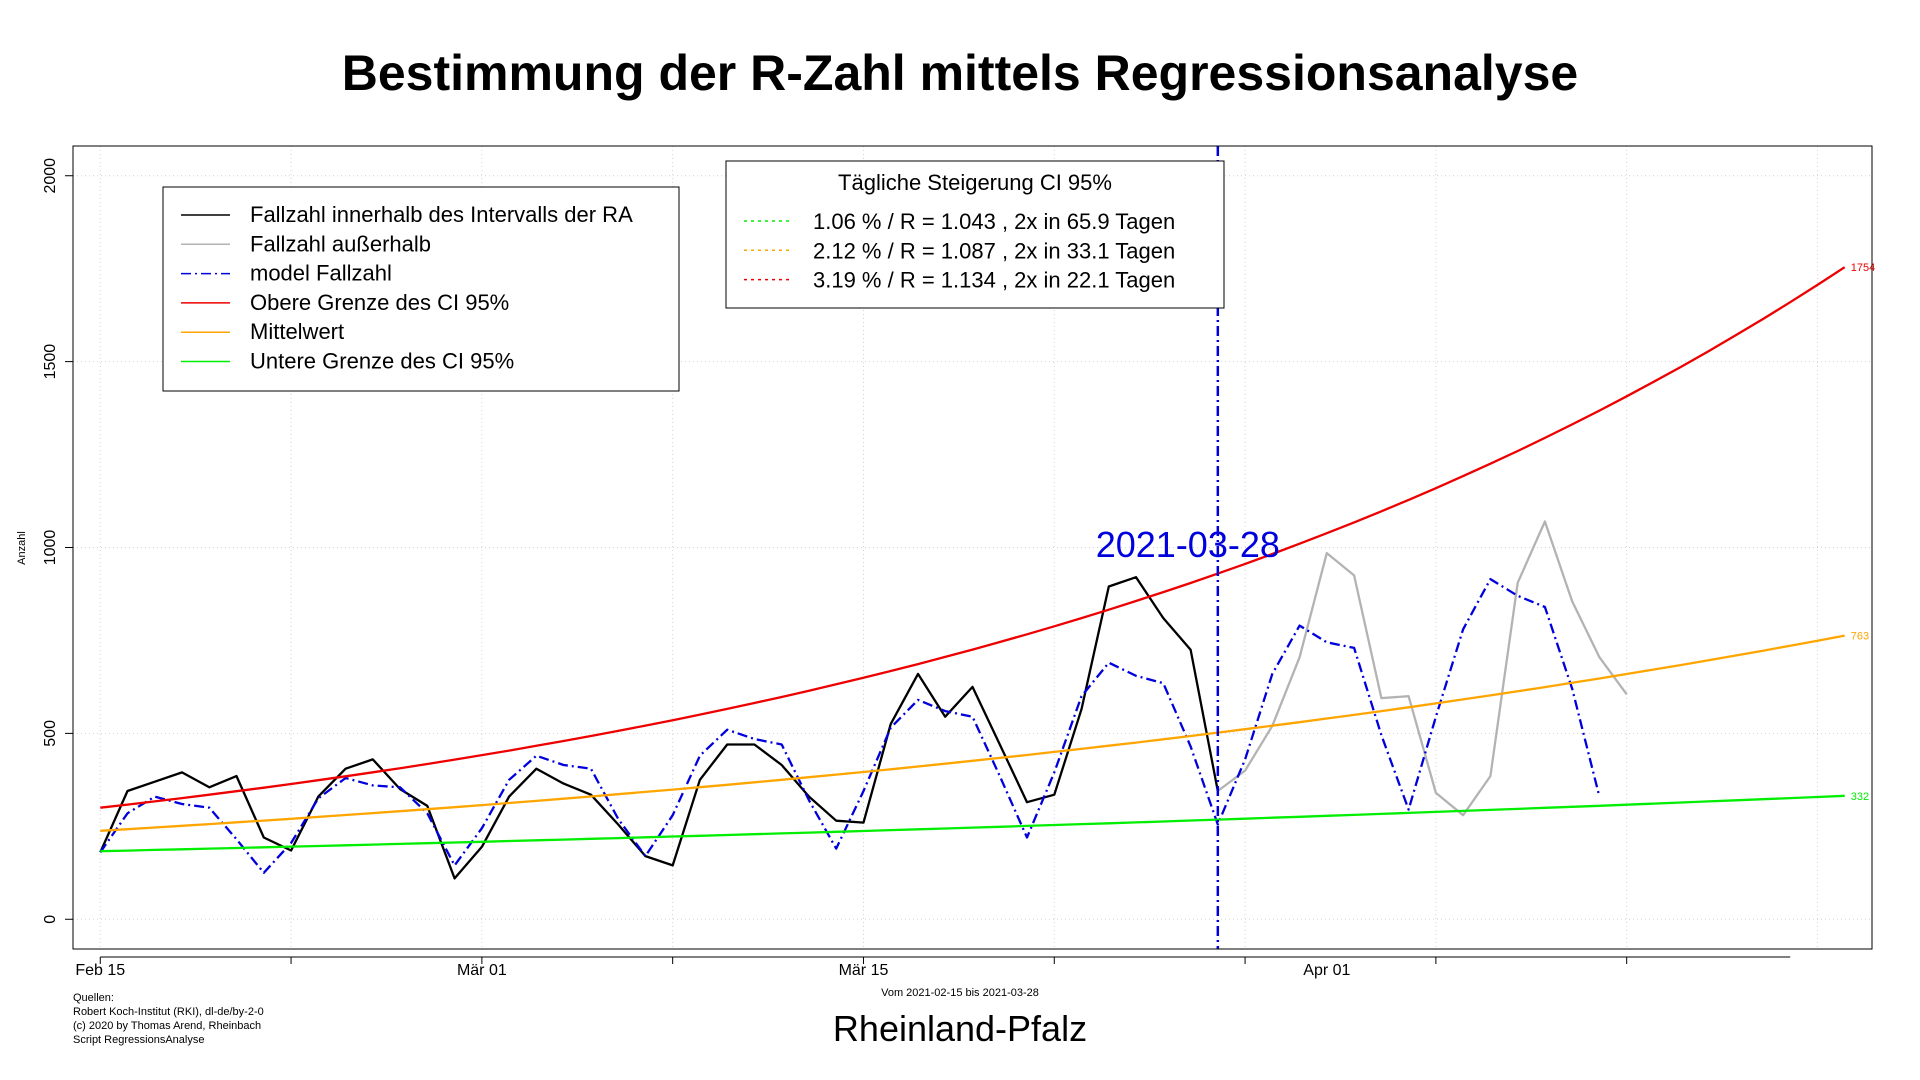 This screenshot has width=1920, height=1080. What do you see at coordinates (297, 331) in the screenshot?
I see `legend-label: Mittelwert` at bounding box center [297, 331].